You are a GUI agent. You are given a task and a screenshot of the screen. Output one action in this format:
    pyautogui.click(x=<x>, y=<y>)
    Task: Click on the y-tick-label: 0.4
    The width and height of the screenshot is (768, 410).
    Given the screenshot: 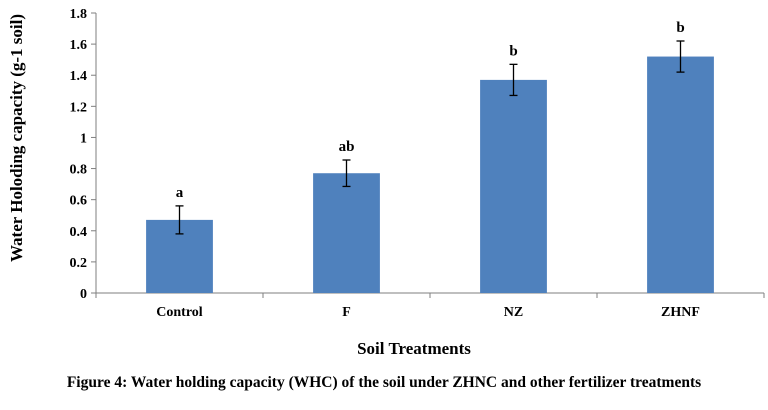 What is the action you would take?
    pyautogui.click(x=79, y=232)
    